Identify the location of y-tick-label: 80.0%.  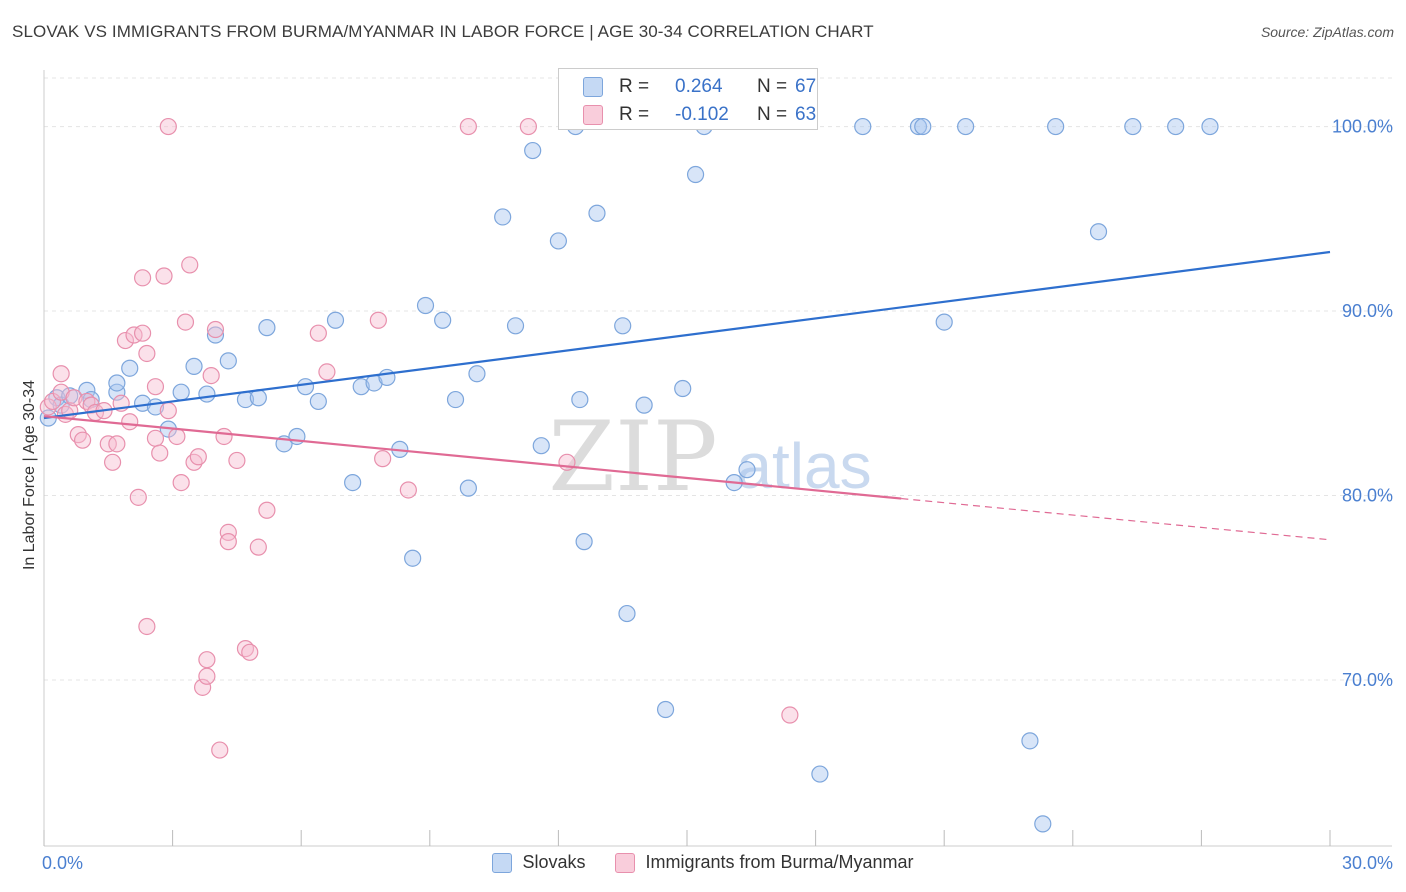
(1367, 496).